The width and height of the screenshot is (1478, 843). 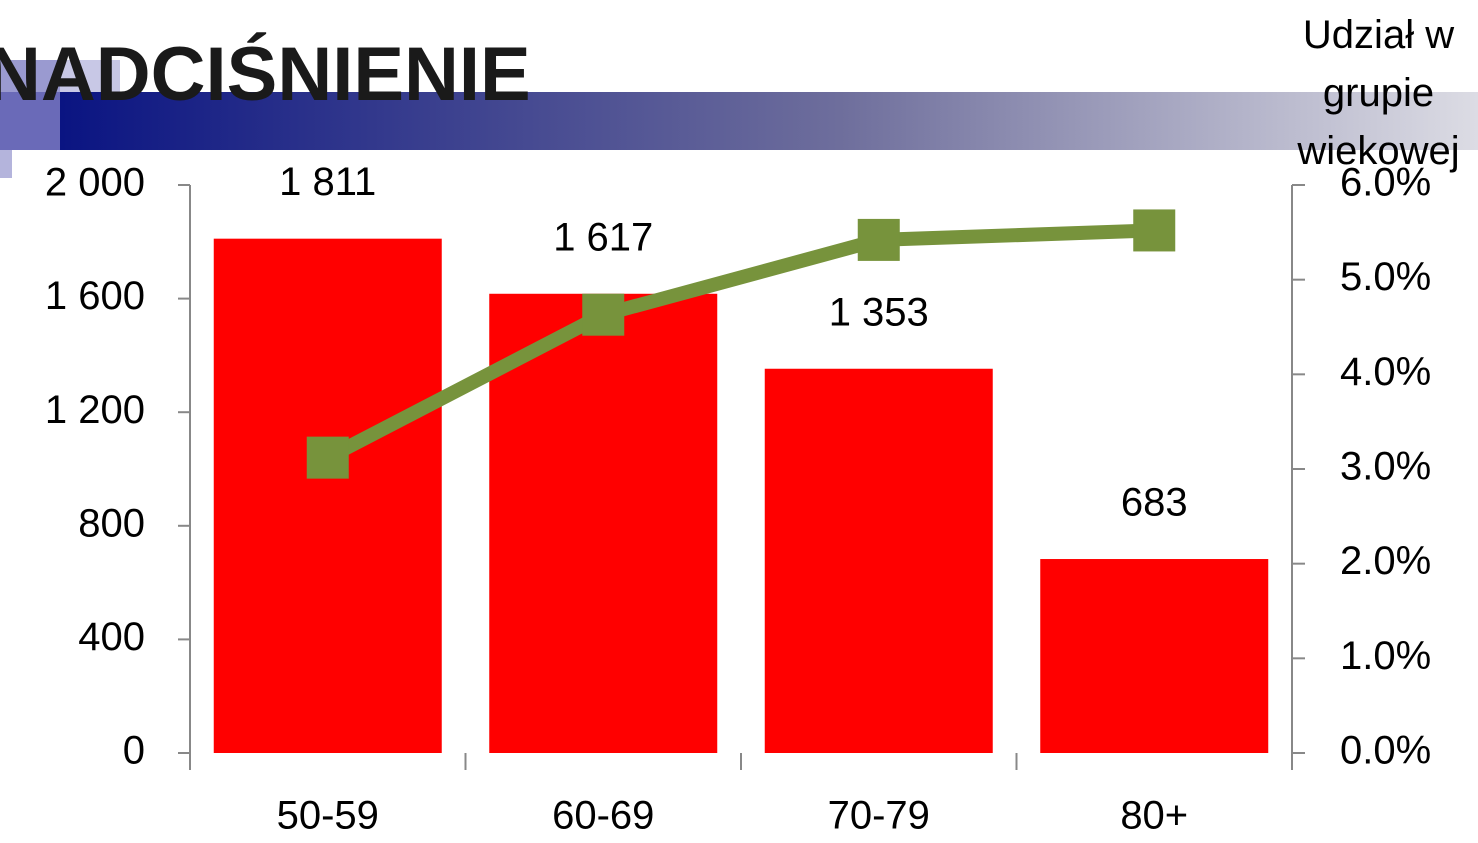 What do you see at coordinates (1385, 183) in the screenshot?
I see `y2-tick-label: 6.0%` at bounding box center [1385, 183].